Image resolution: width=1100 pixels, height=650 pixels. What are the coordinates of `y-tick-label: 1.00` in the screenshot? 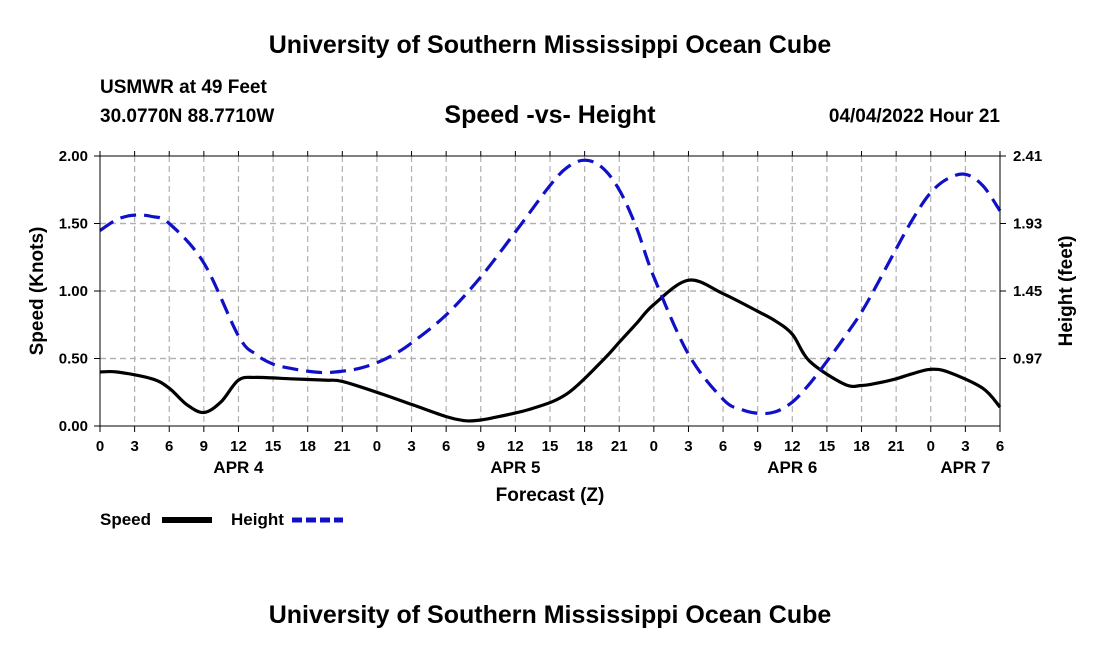 It's located at (73, 291).